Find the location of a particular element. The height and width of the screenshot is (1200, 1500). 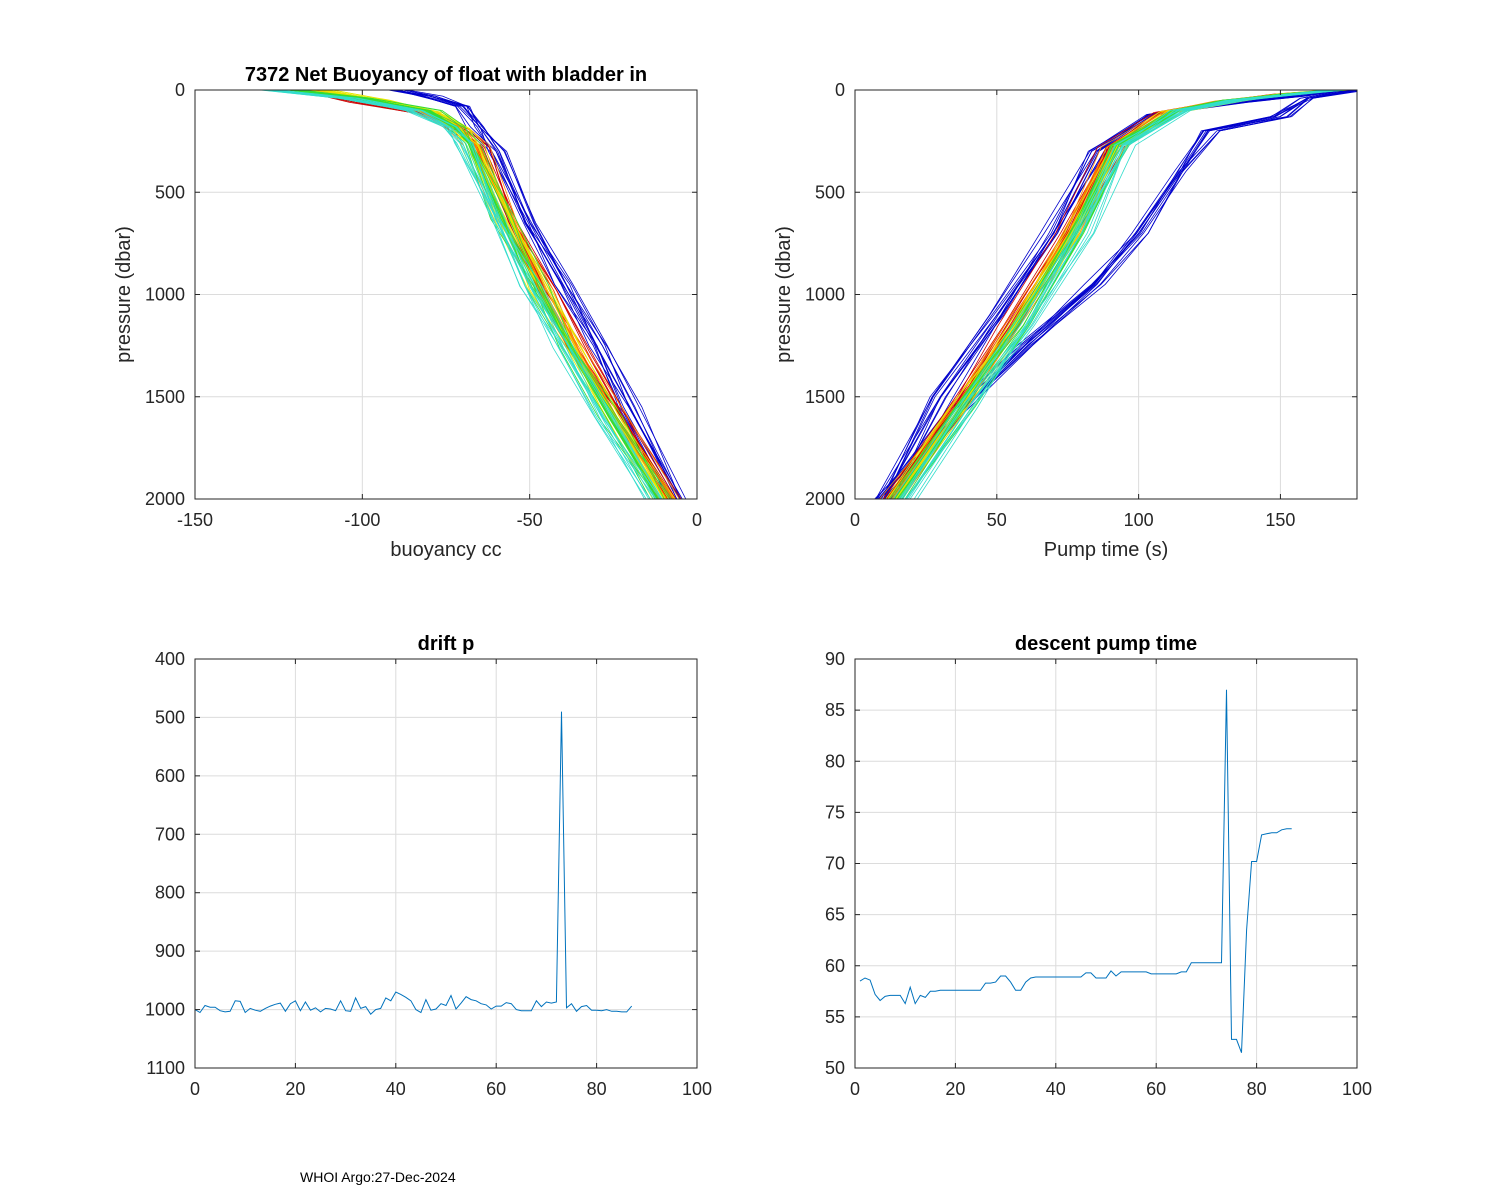

y-tick-label: 700 is located at coordinates (170, 834).